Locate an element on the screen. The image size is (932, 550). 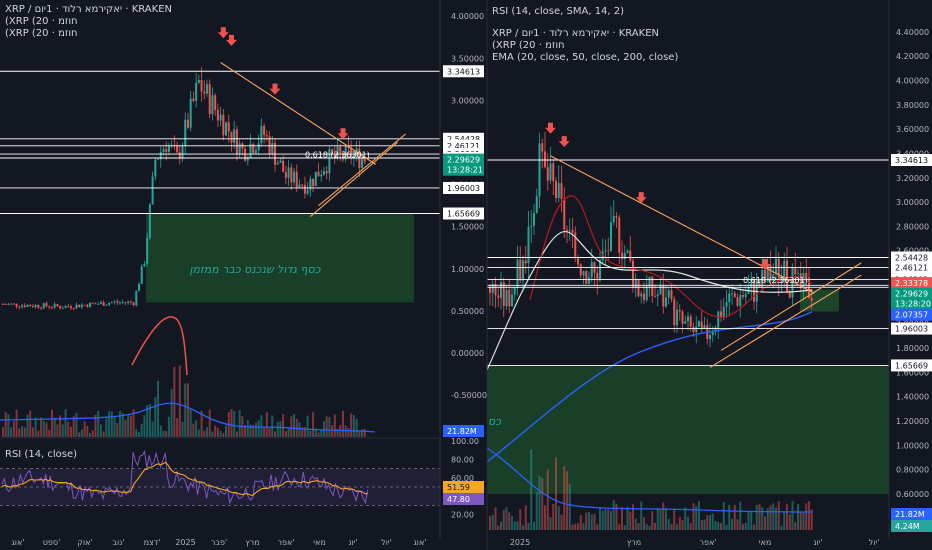
right-big-money-zone is located at coordinates (688, 429).